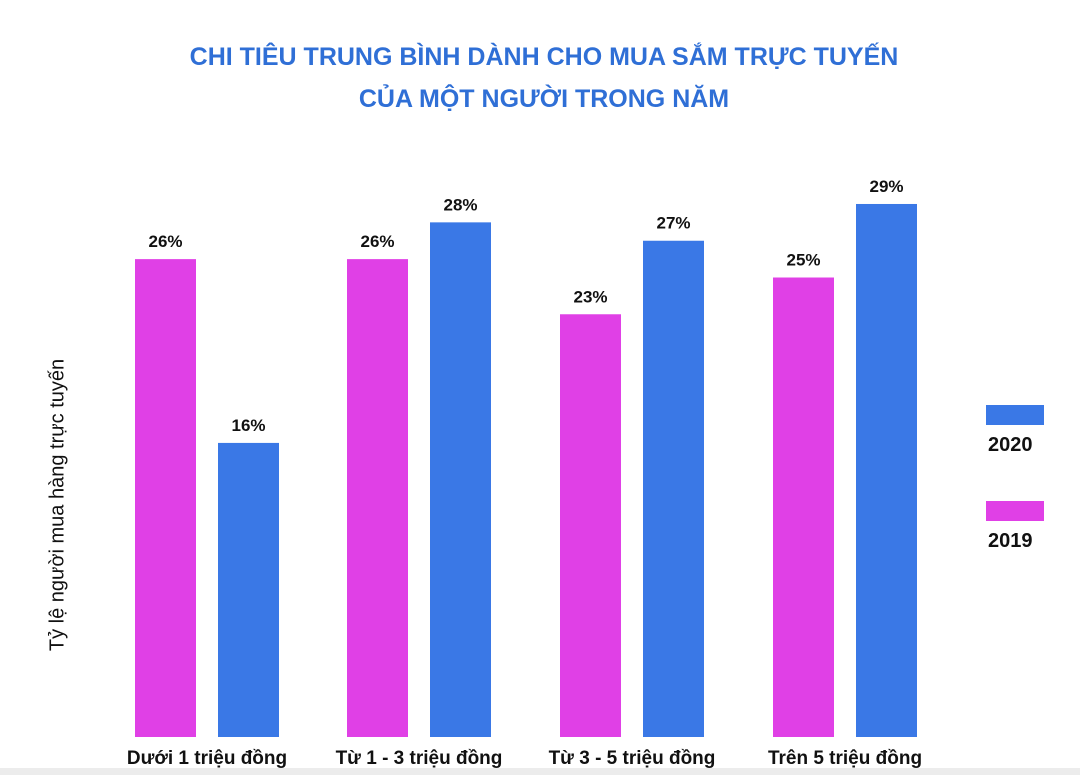 The height and width of the screenshot is (775, 1080). I want to click on legend-item-2019: 2019, so click(1018, 527).